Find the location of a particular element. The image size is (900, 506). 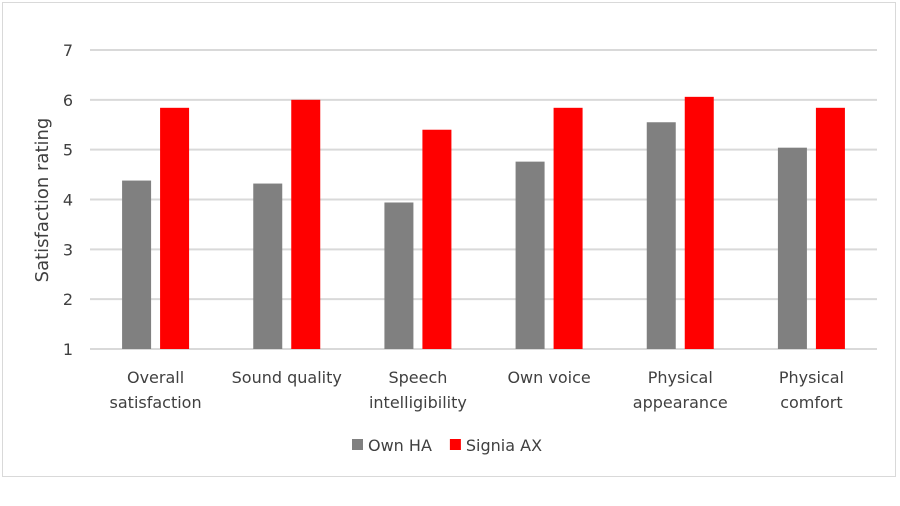

x-tick-label: Sound quality is located at coordinates (287, 377).